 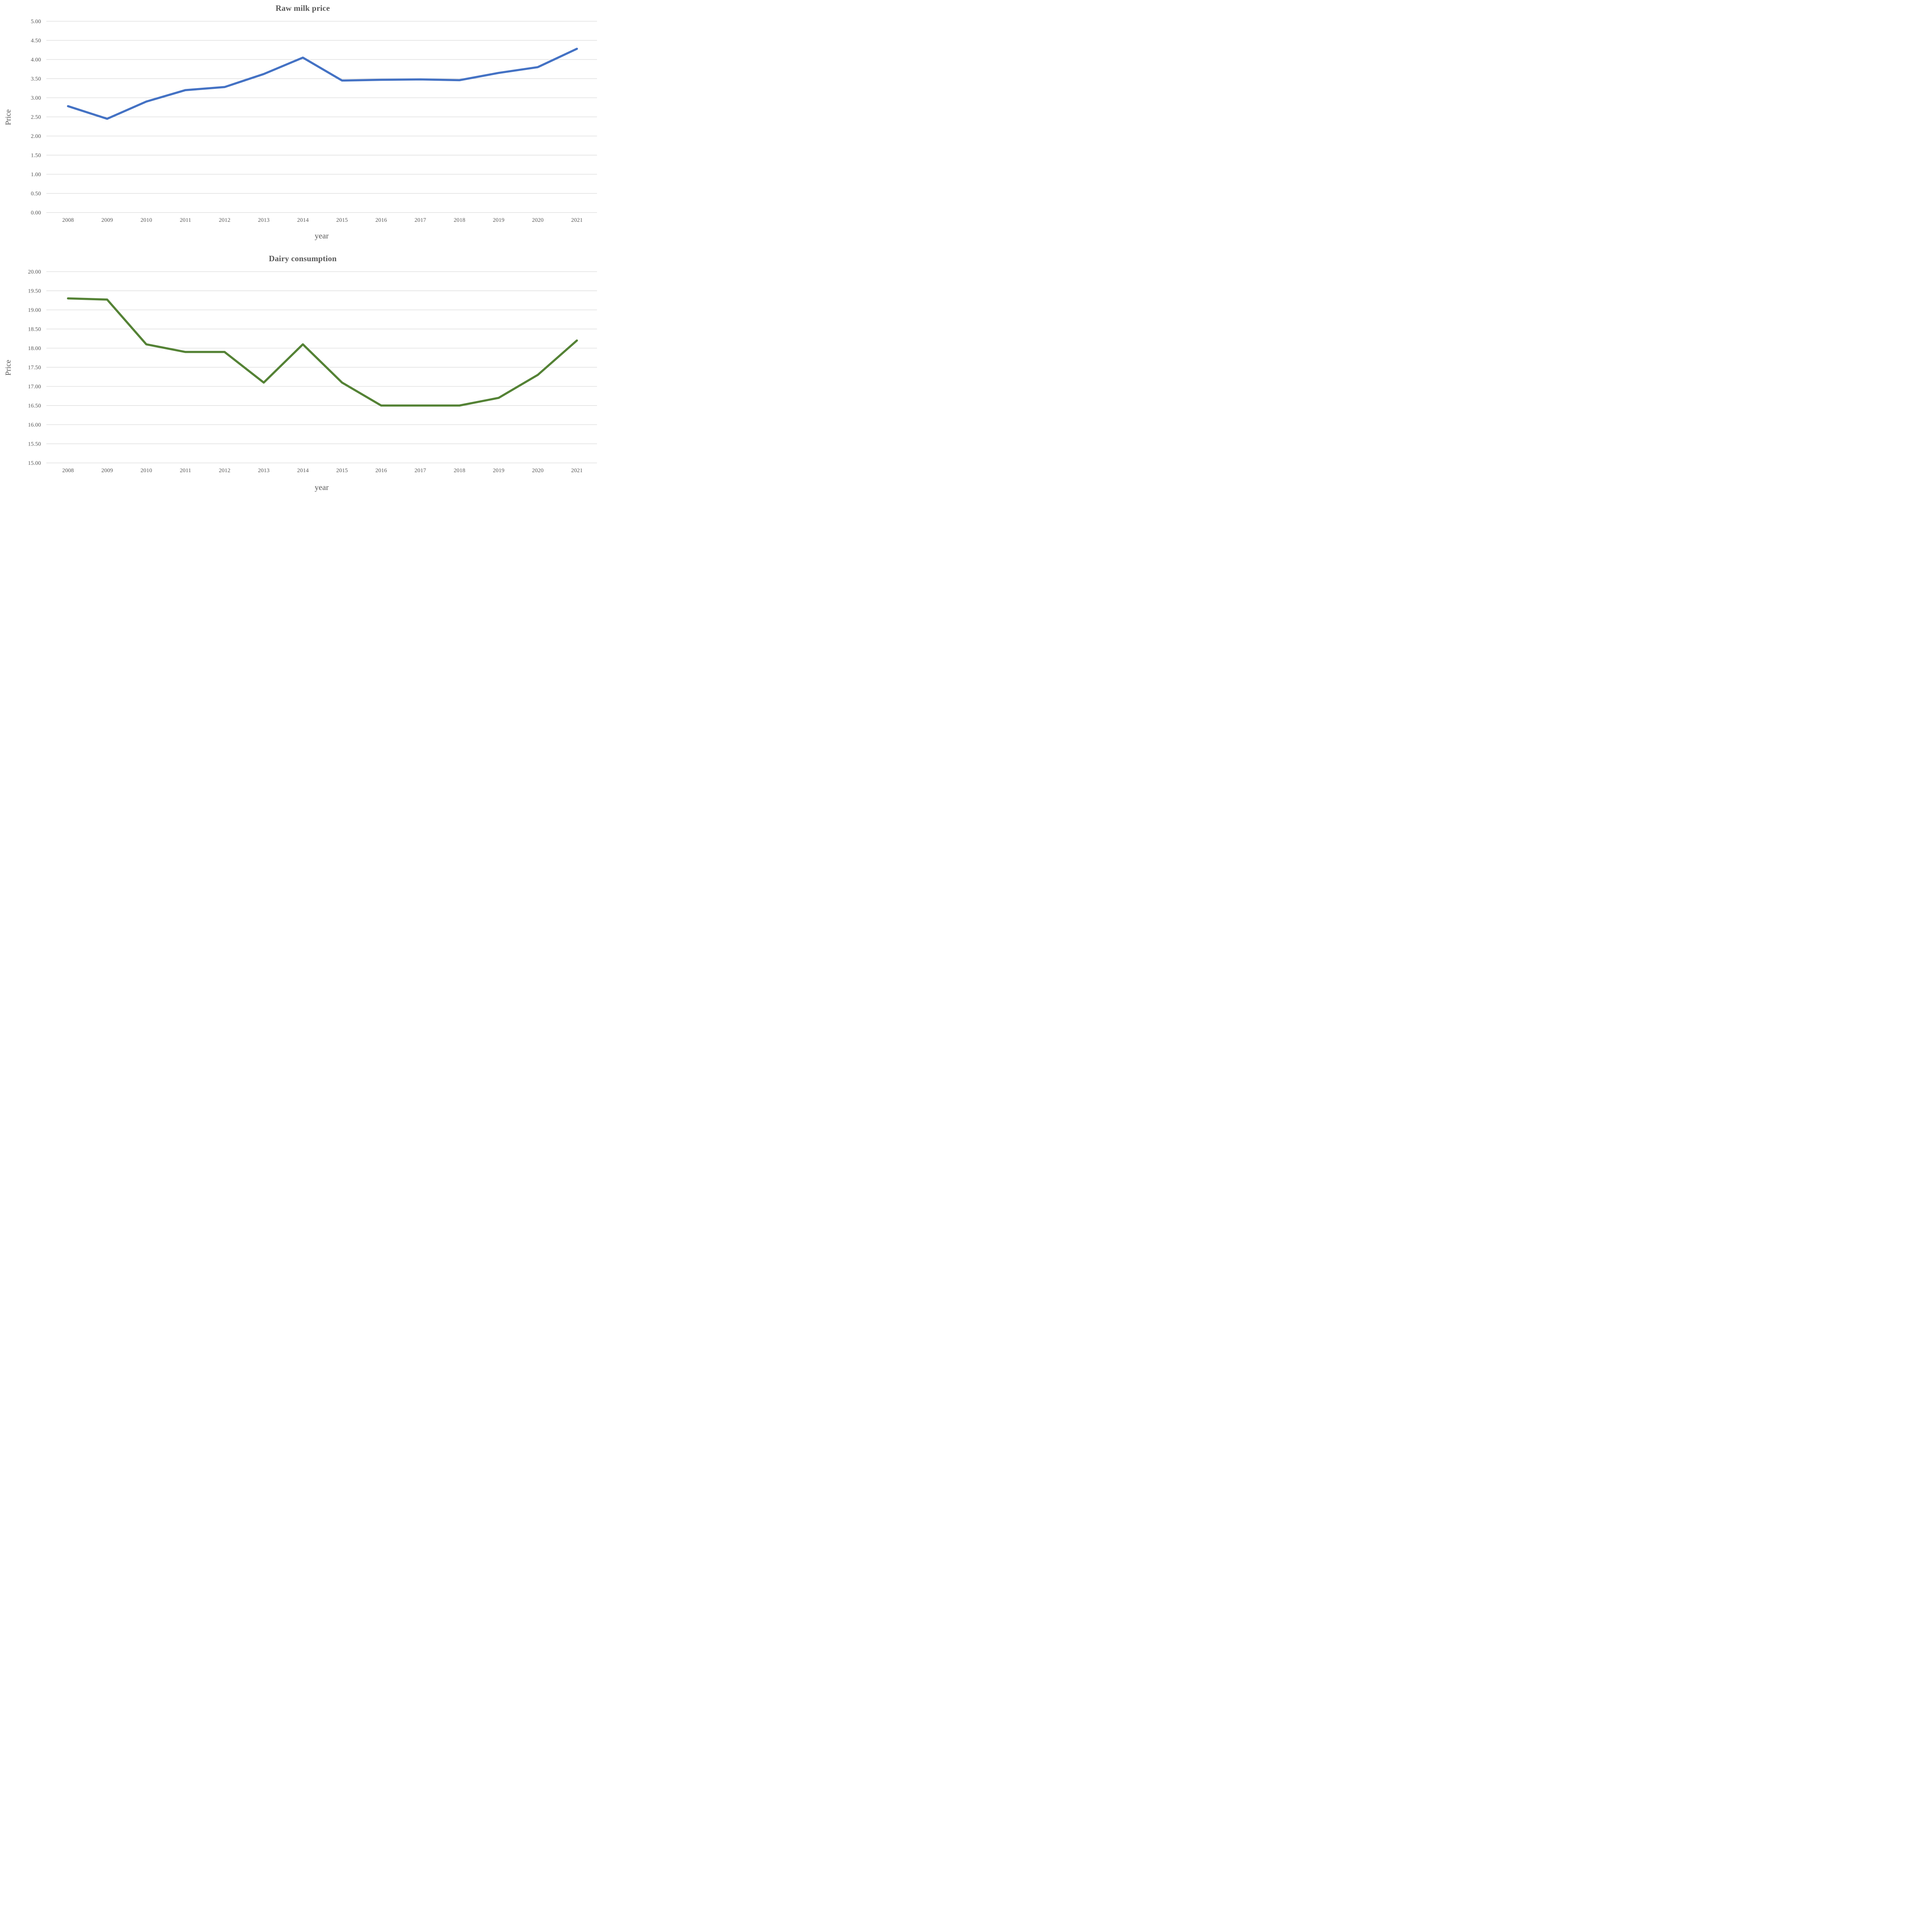 I want to click on y-tick-label: 19.00, so click(x=35, y=310).